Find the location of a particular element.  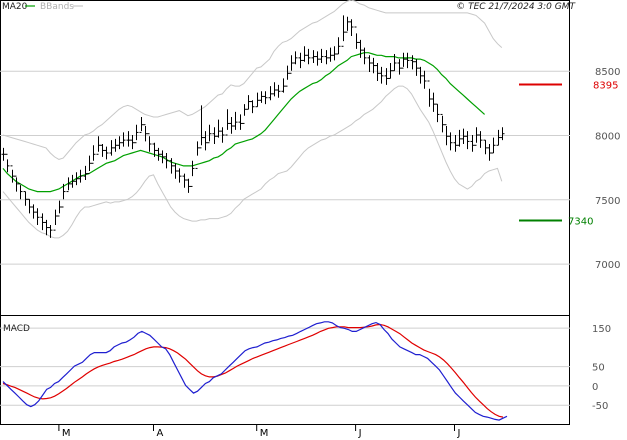

source-stamp: © TEC 21/7/2024 3:0 GMT is located at coordinates (516, 7).